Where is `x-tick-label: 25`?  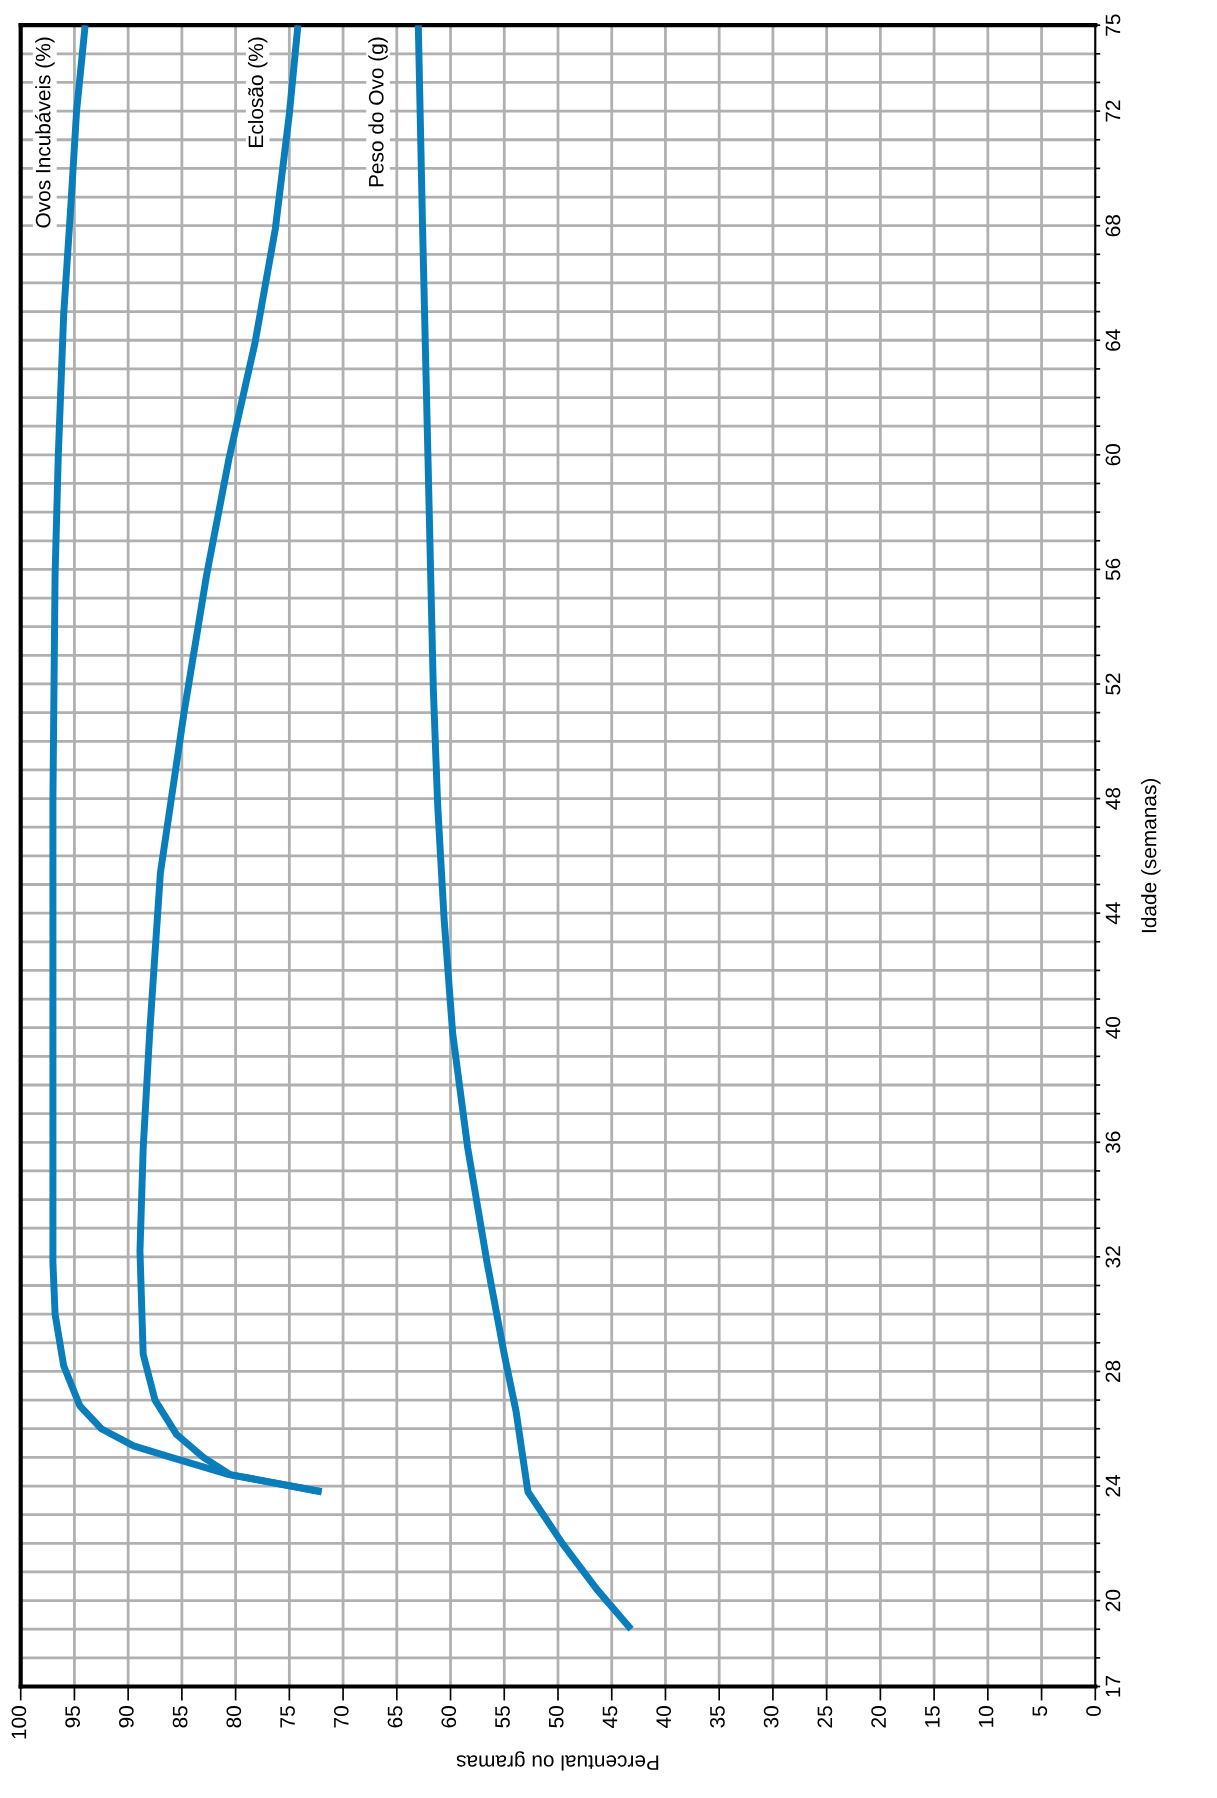 x-tick-label: 25 is located at coordinates (825, 1717).